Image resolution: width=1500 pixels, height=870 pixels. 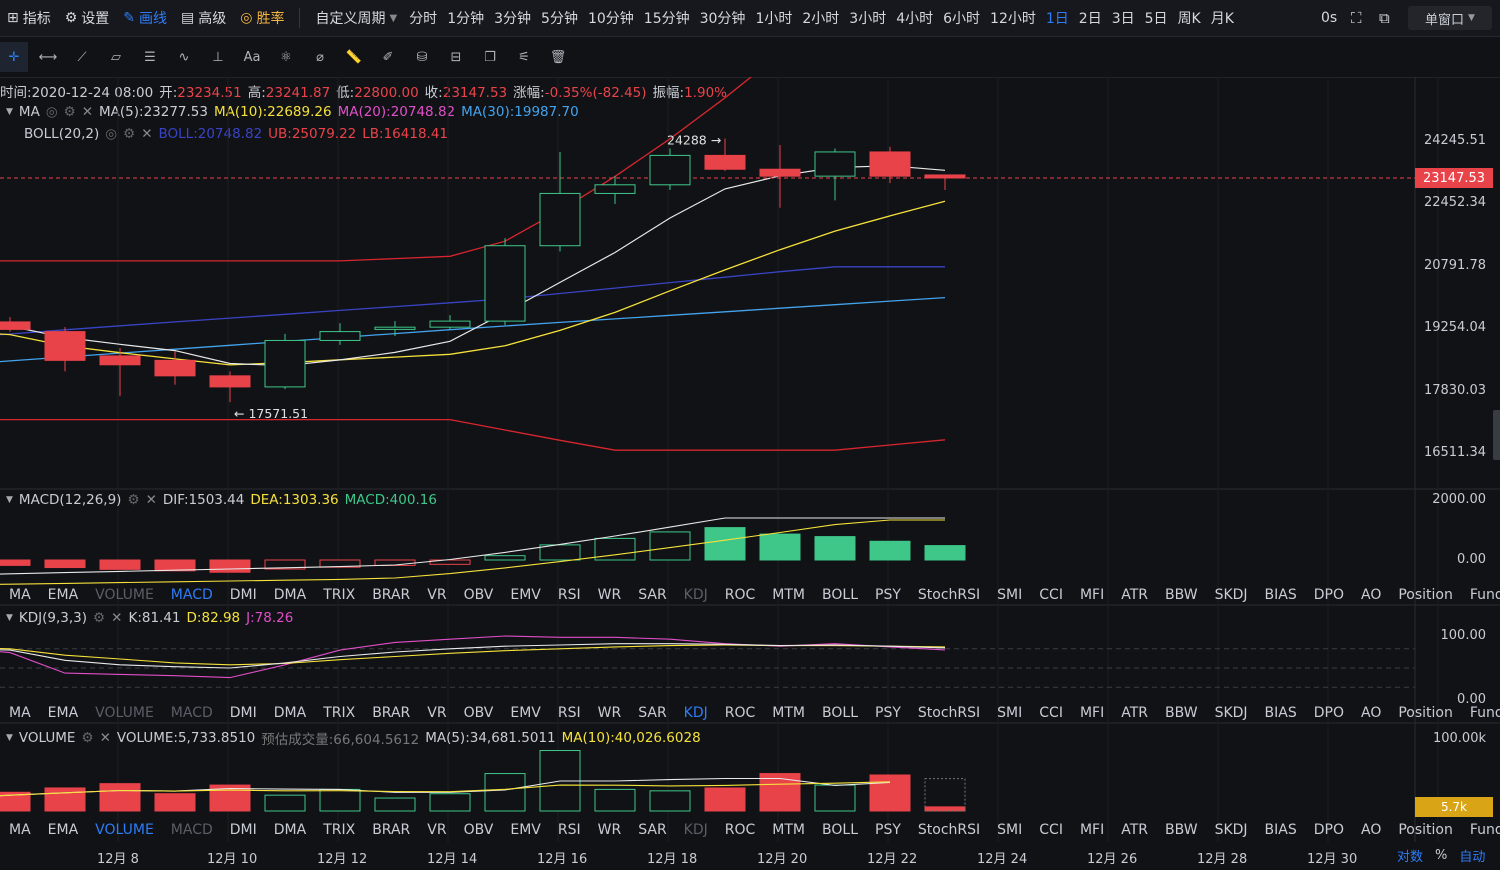 What do you see at coordinates (1441, 855) in the screenshot?
I see `percent-scale-toggle: %` at bounding box center [1441, 855].